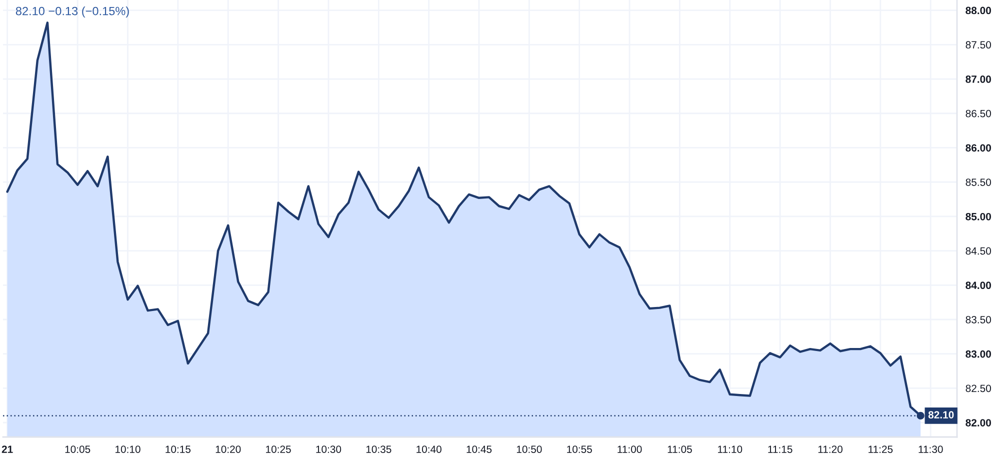  Describe the element at coordinates (978, 148) in the screenshot. I see `y-tick-label: 86.00` at that location.